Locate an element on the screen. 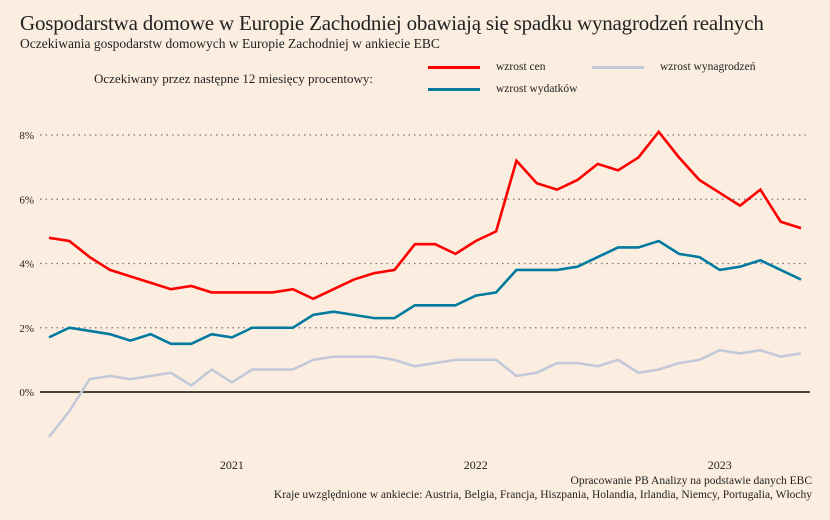  x-tick-label: 2022 is located at coordinates (476, 465).